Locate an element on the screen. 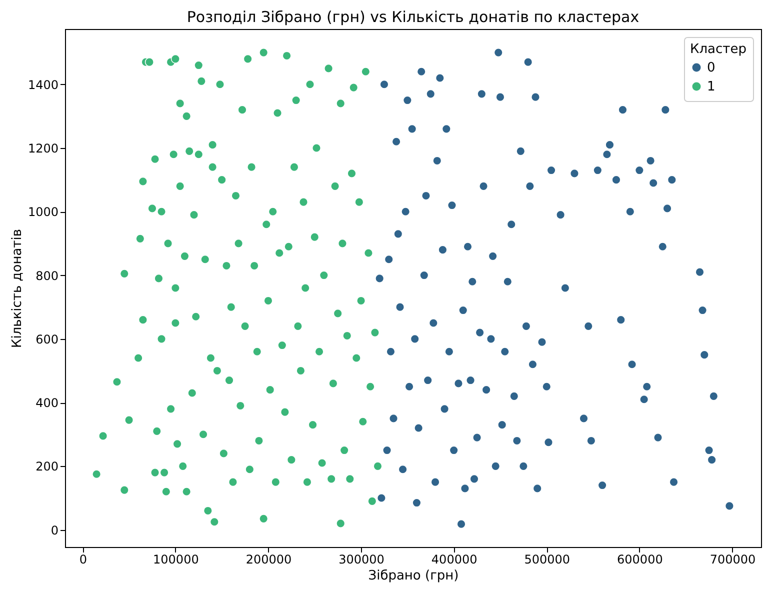 This screenshot has height=592, width=771. legend-title: Кластер is located at coordinates (718, 49).